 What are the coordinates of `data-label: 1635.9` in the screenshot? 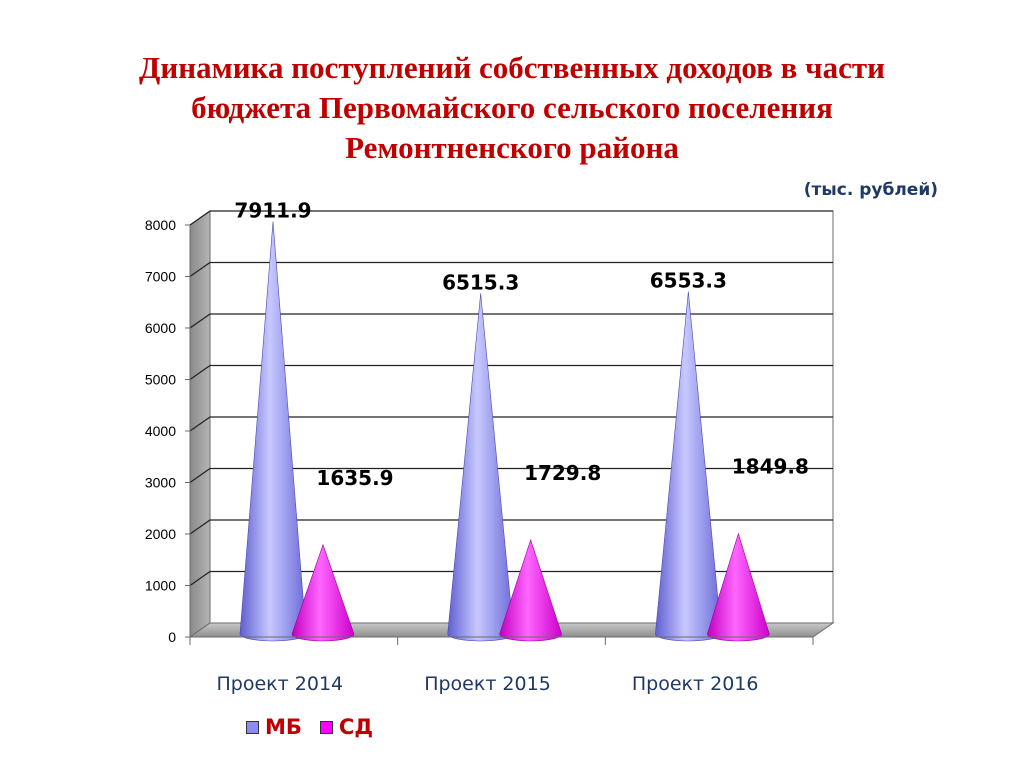 It's located at (354, 478).